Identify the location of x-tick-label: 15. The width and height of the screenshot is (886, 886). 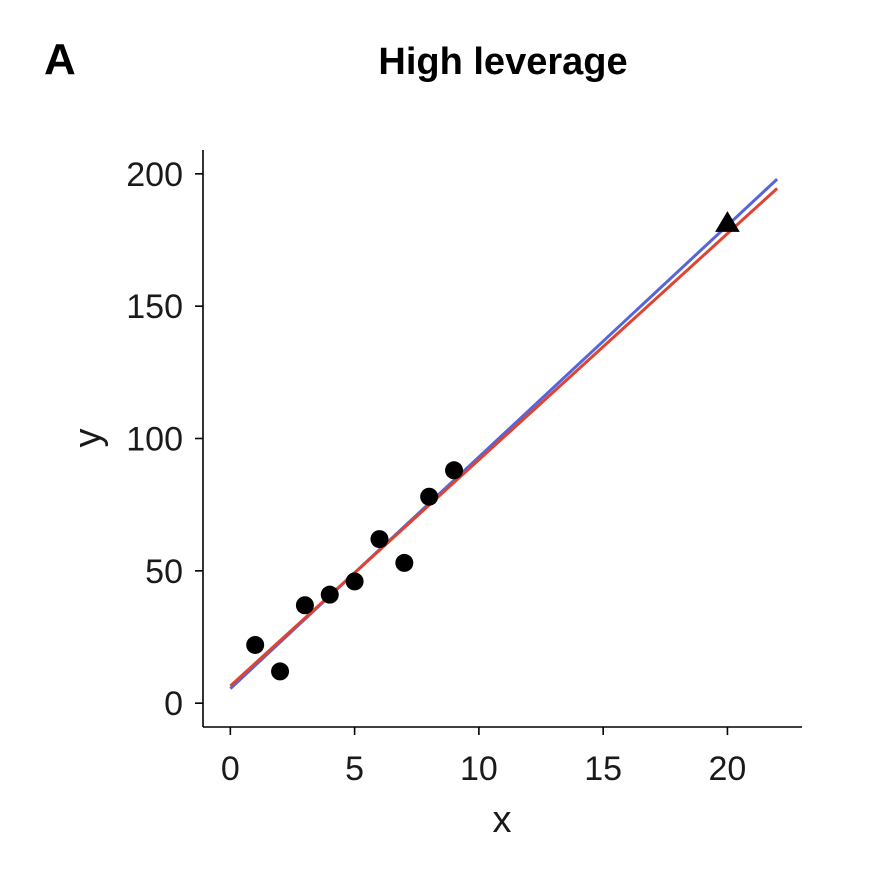
(603, 769).